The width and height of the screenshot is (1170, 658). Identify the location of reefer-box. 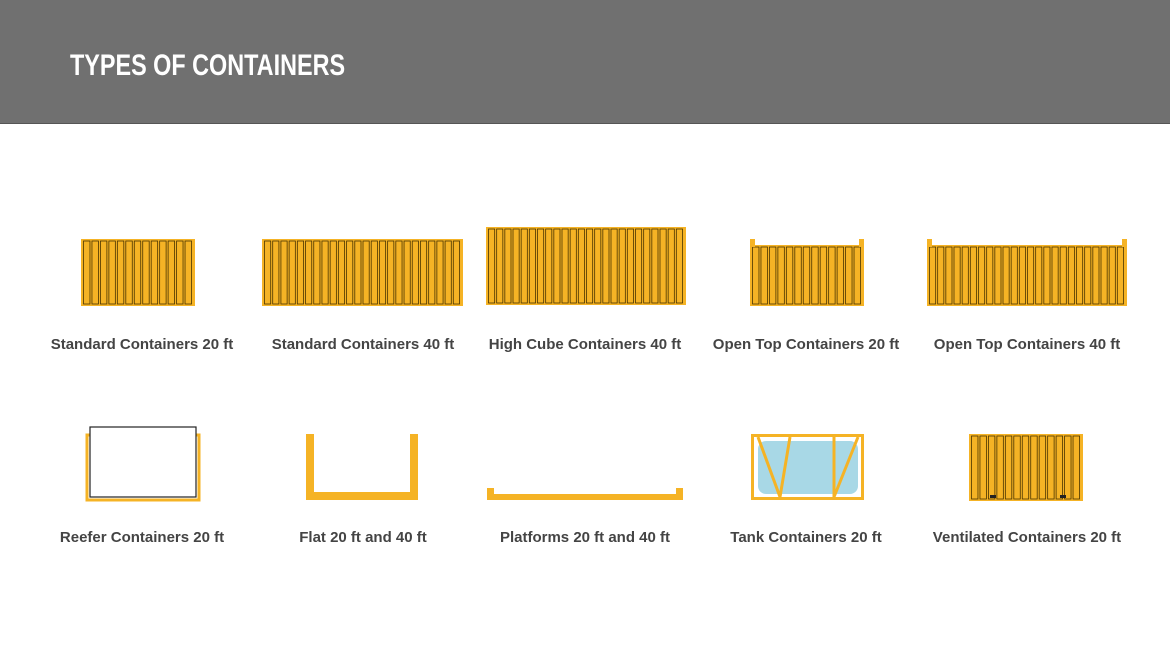
(143, 462).